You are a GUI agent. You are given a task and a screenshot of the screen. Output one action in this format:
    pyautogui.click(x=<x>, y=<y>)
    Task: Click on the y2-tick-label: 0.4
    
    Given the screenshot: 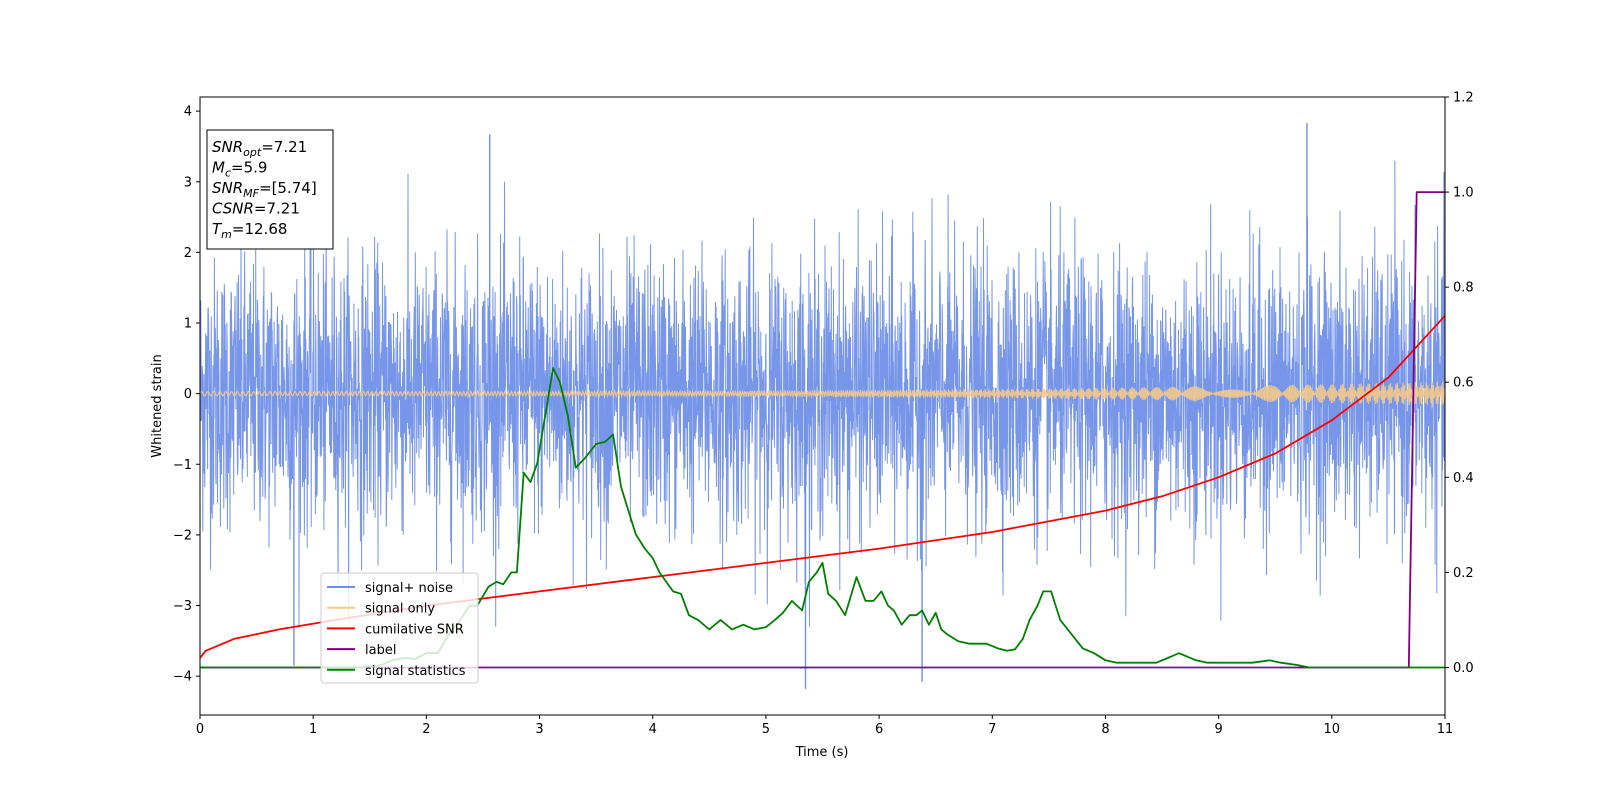 What is the action you would take?
    pyautogui.click(x=1463, y=478)
    